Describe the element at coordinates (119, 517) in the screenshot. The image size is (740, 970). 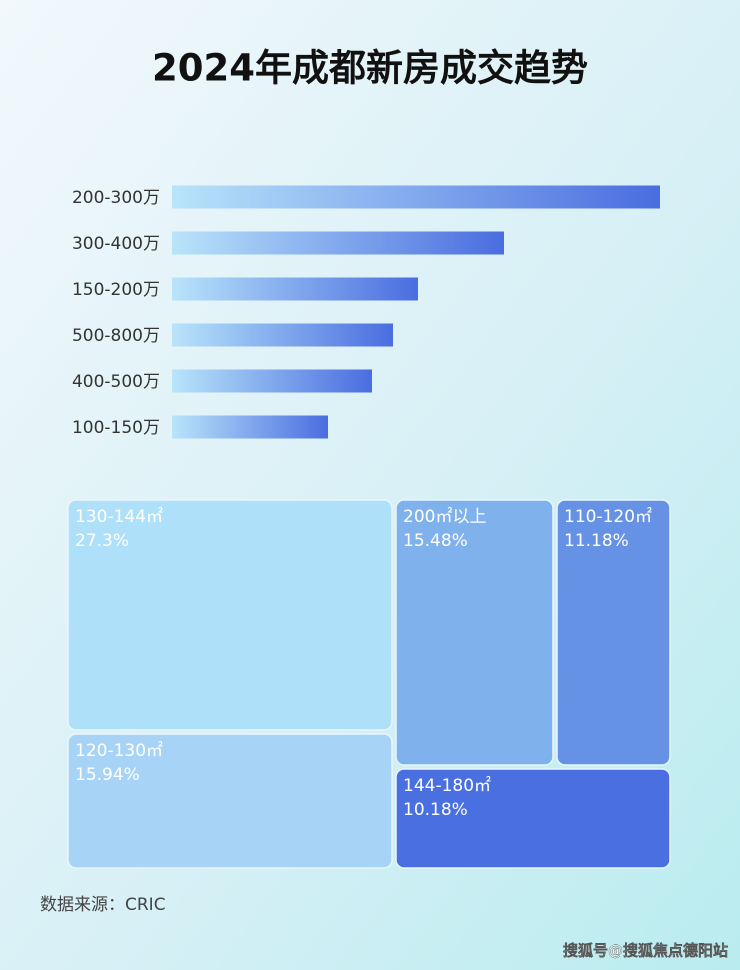
I see `cell-label: 130-144㎡` at that location.